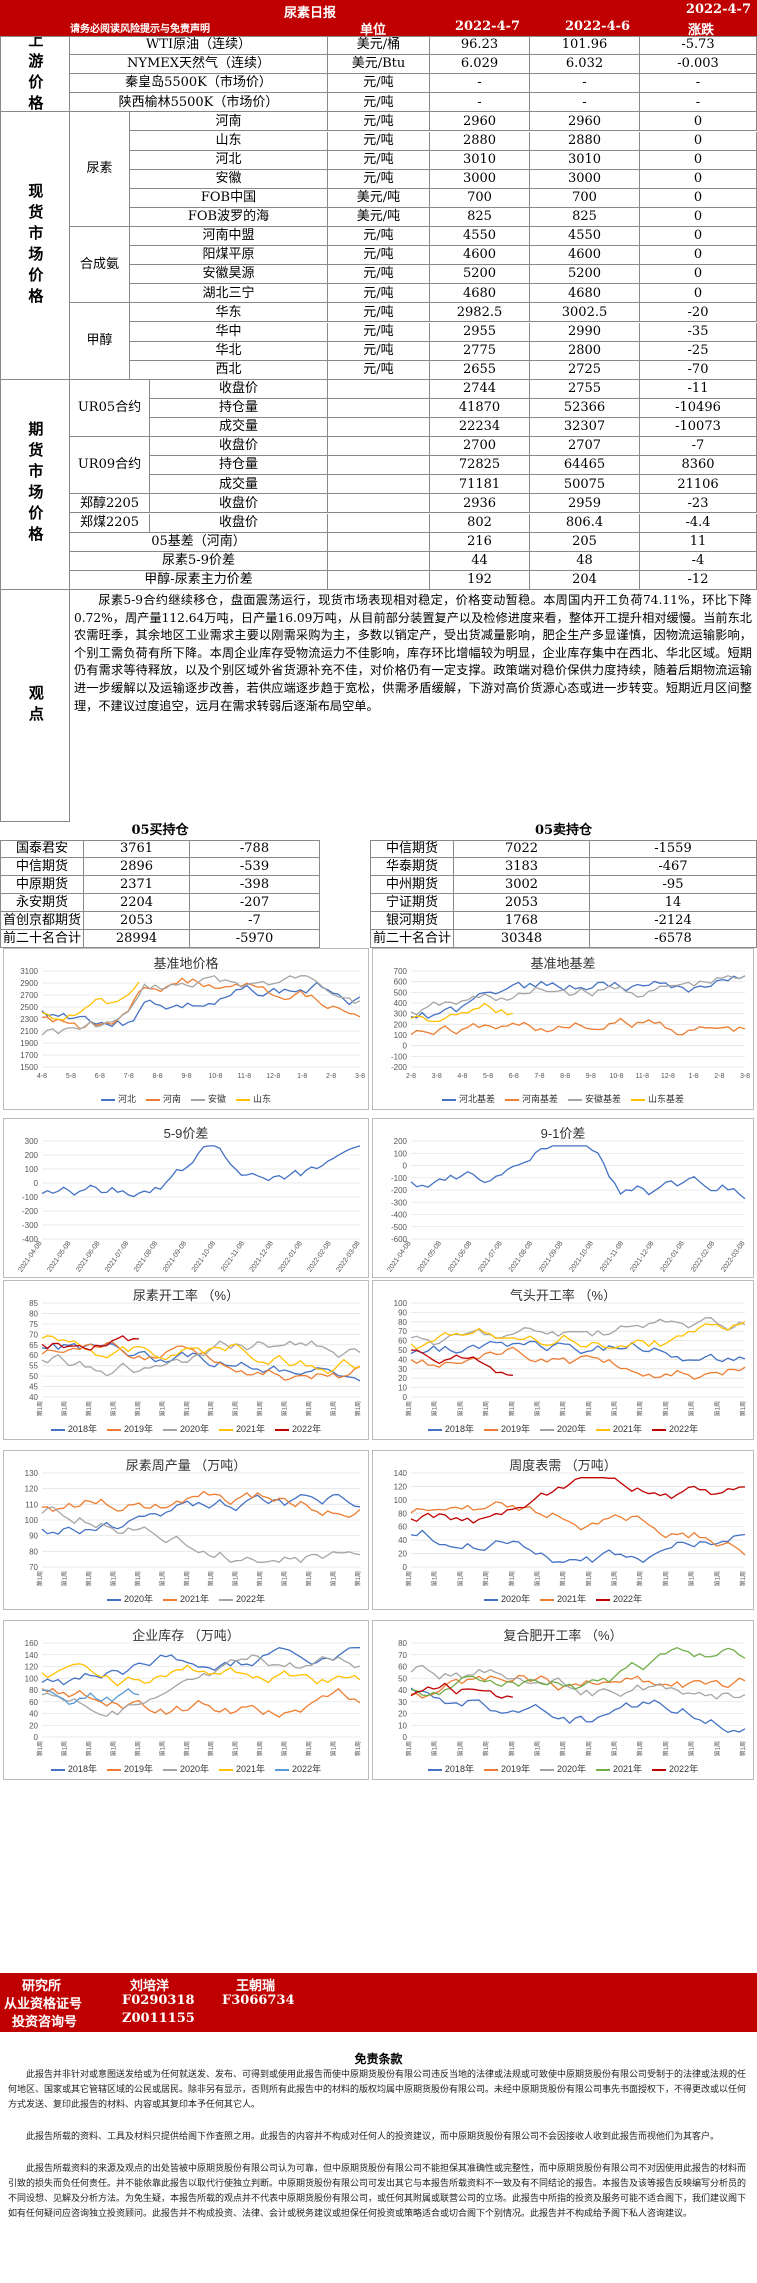 The height and width of the screenshot is (2283, 757). I want to click on row-name: 河南, so click(229, 122).